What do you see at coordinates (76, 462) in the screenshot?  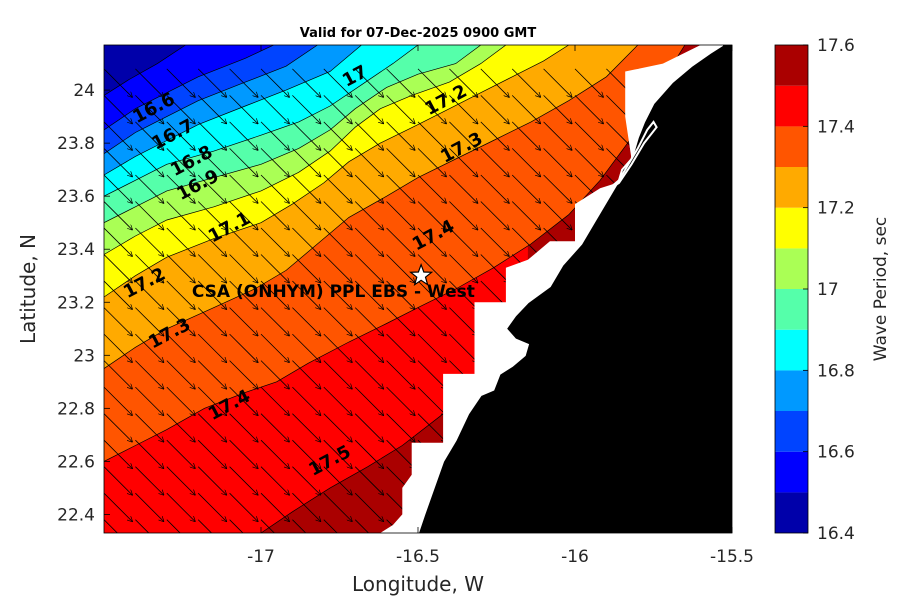 I see `y-tick-label: 22.6` at bounding box center [76, 462].